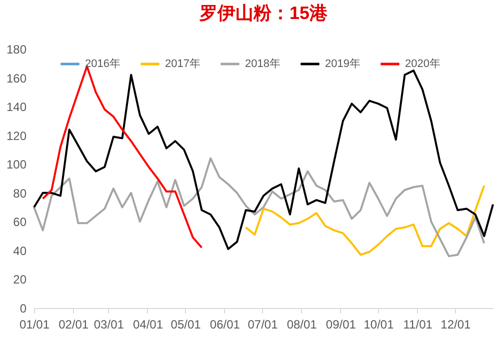  I want to click on x-tick-label: 02/01, so click(73, 325).